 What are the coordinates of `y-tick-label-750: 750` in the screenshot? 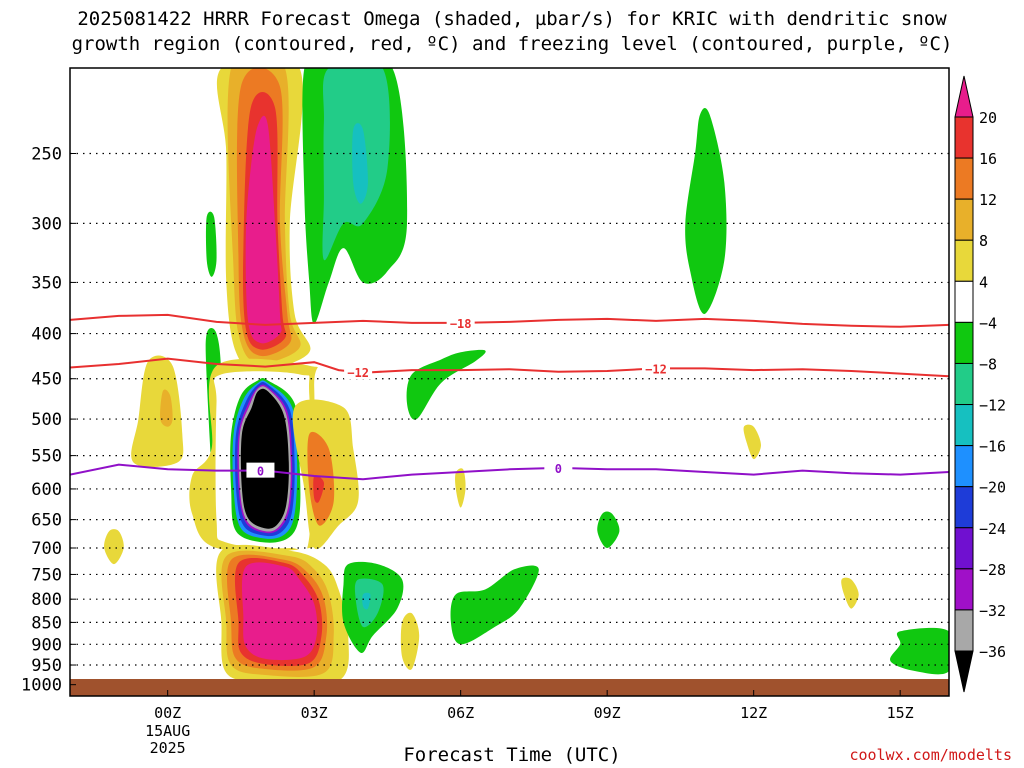 It's located at (46, 575).